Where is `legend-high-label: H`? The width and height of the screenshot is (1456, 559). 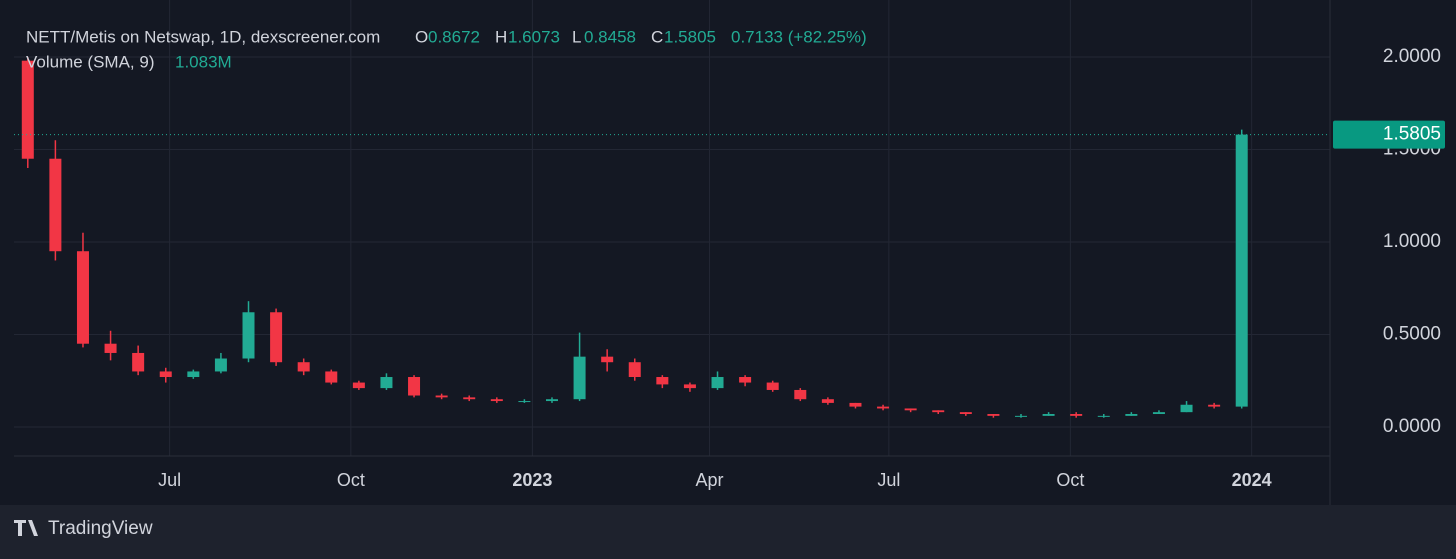 legend-high-label: H is located at coordinates (501, 36).